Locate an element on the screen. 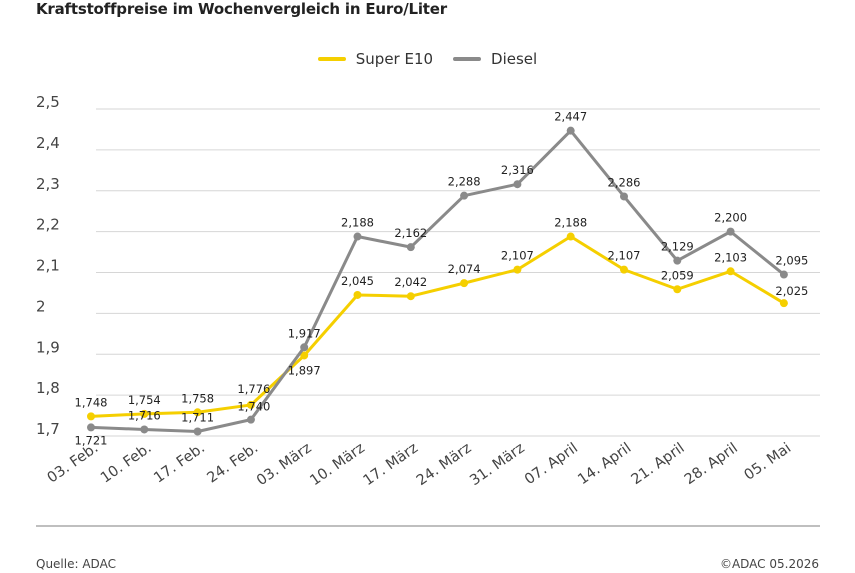  x-tick-label: 03. März is located at coordinates (284, 464).